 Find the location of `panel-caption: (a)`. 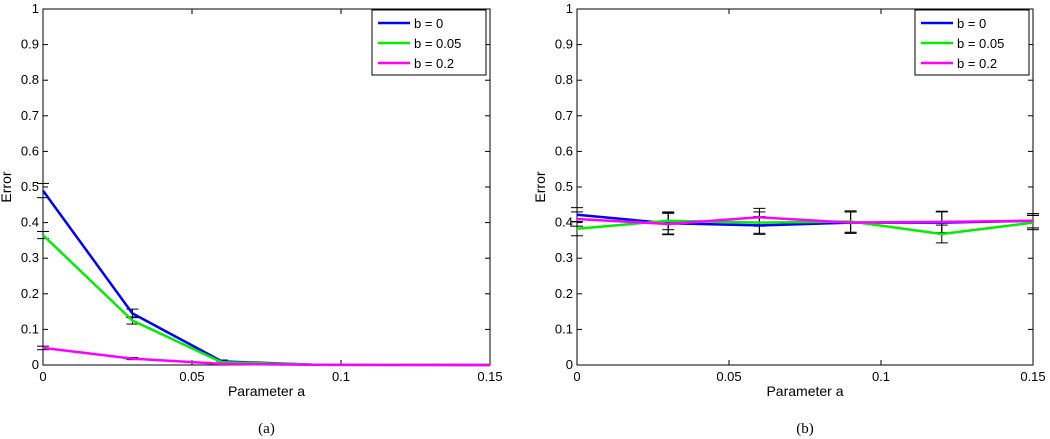

panel-caption: (a) is located at coordinates (266, 429).